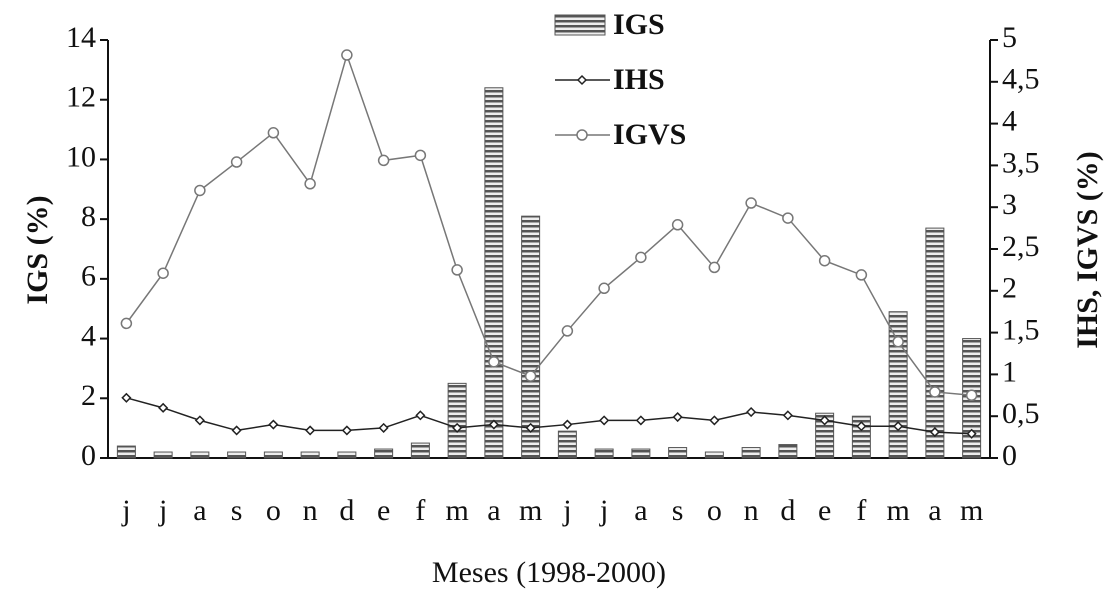 This screenshot has height=595, width=1117. Describe the element at coordinates (1021, 246) in the screenshot. I see `y2-tick-label: 2,5` at that location.